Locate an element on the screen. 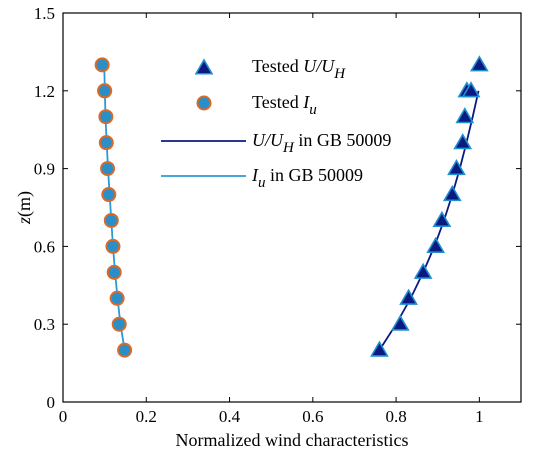 This screenshot has width=550, height=462. legend-label-1: Tested Iu is located at coordinates (284, 105).